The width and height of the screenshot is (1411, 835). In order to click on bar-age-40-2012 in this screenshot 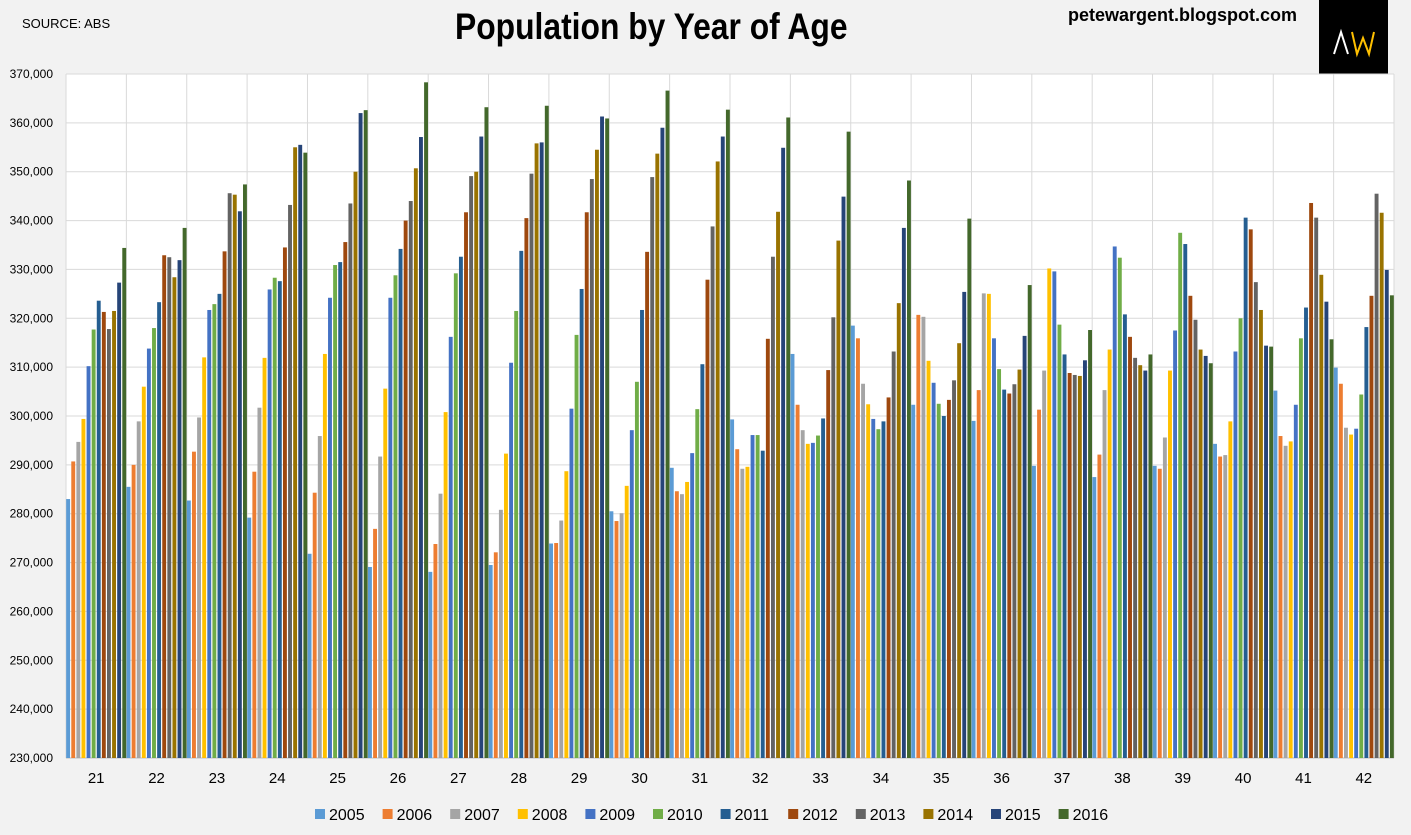, I will do `click(1250, 493)`.